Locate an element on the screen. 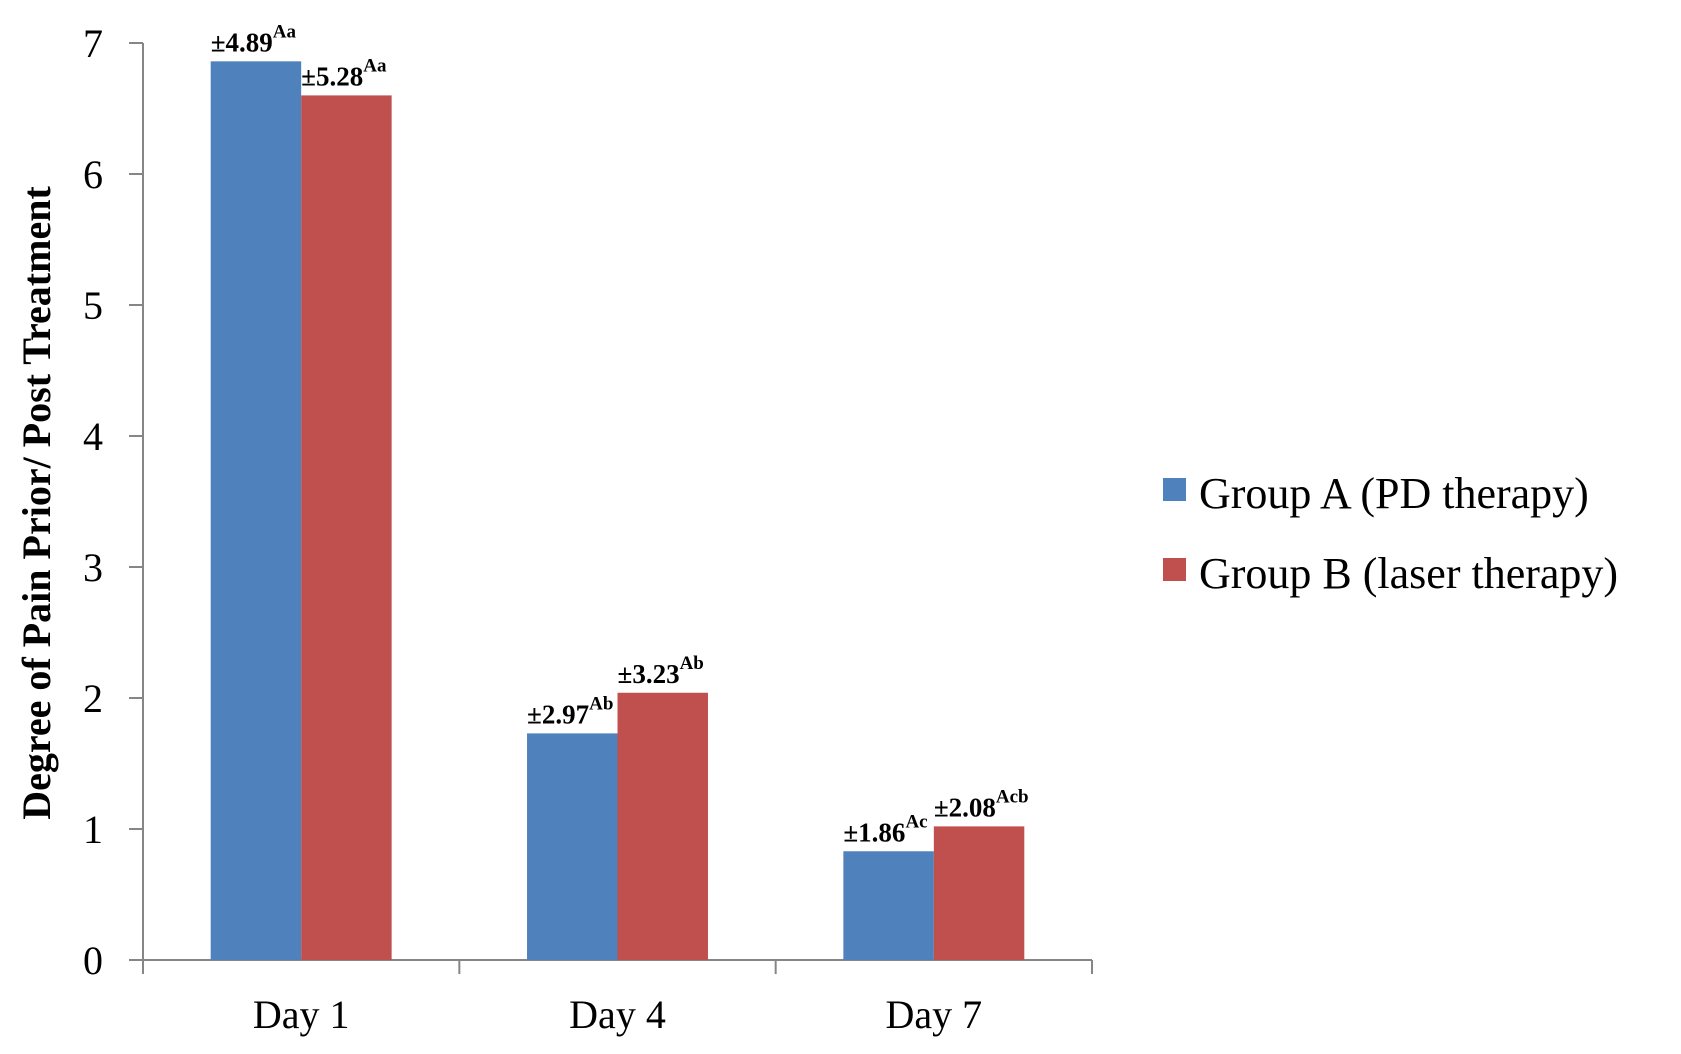 This screenshot has width=1681, height=1054. data-label: ±5.28Aa is located at coordinates (344, 73).